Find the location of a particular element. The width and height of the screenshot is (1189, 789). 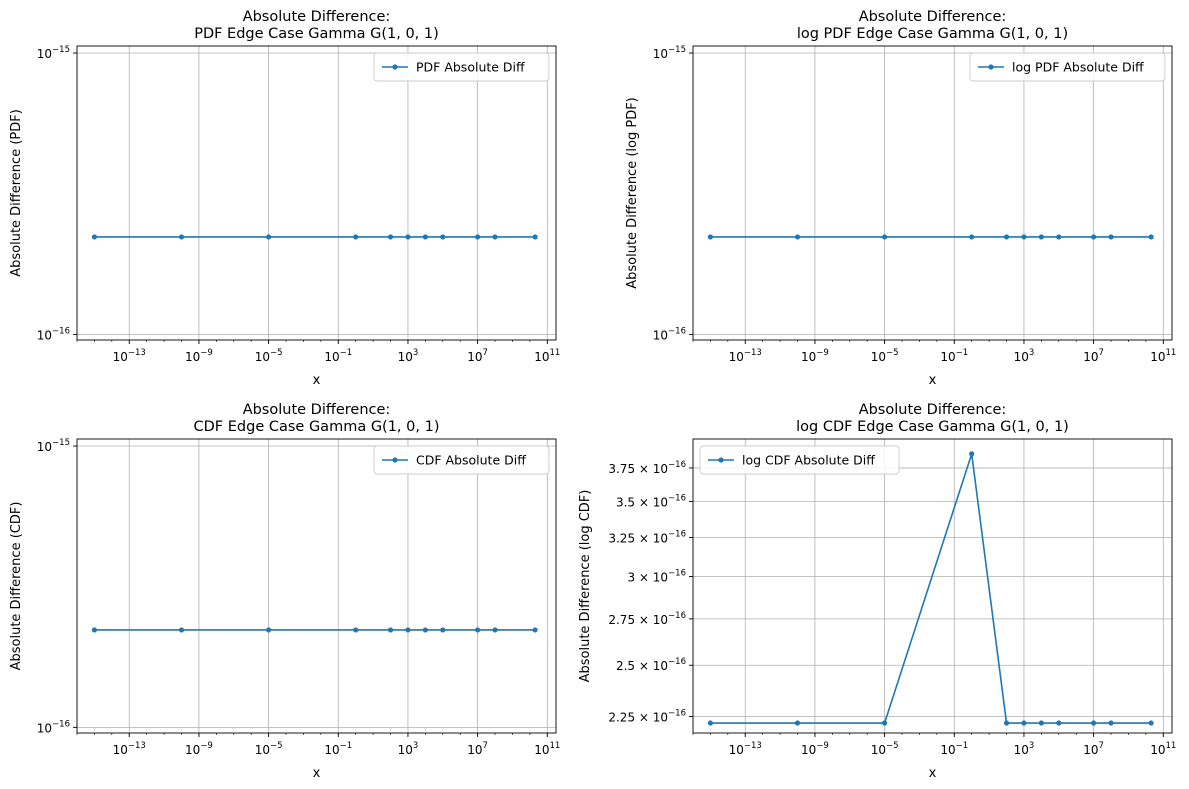

legend-label: PDF Absolute Diff is located at coordinates (470, 67).